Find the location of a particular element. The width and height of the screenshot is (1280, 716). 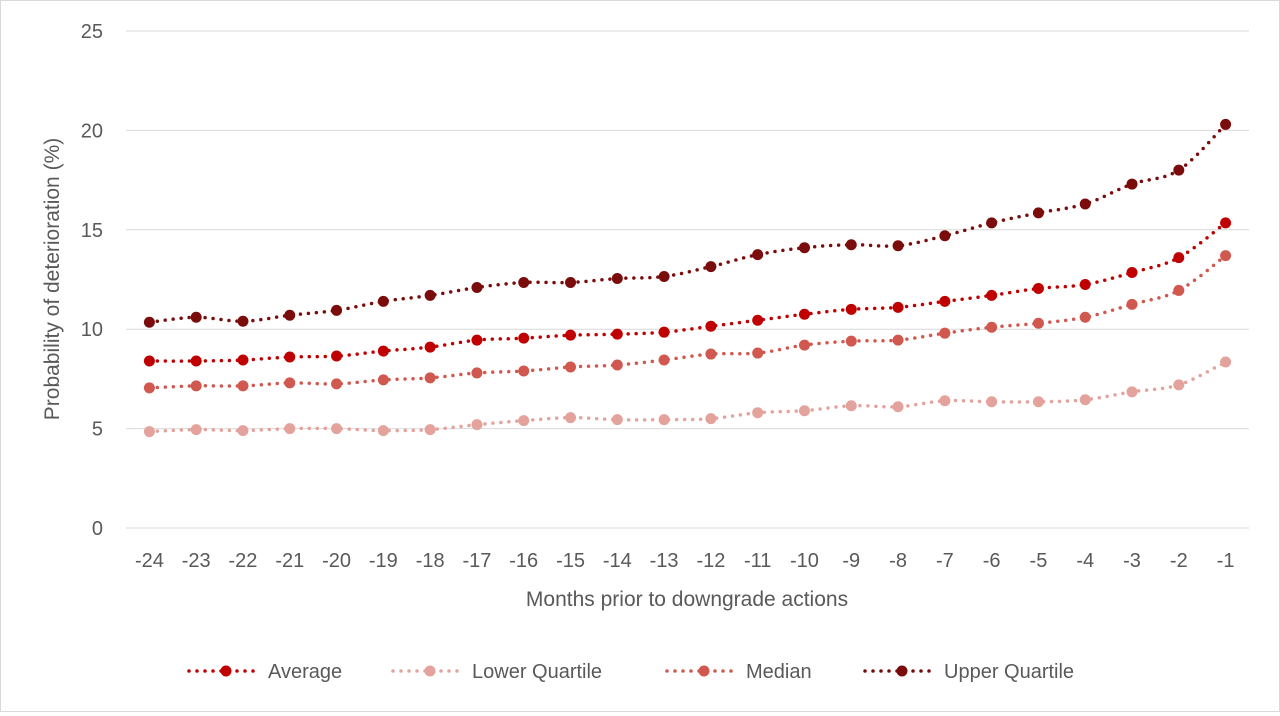

y-tick-label: 10 is located at coordinates (92, 330).